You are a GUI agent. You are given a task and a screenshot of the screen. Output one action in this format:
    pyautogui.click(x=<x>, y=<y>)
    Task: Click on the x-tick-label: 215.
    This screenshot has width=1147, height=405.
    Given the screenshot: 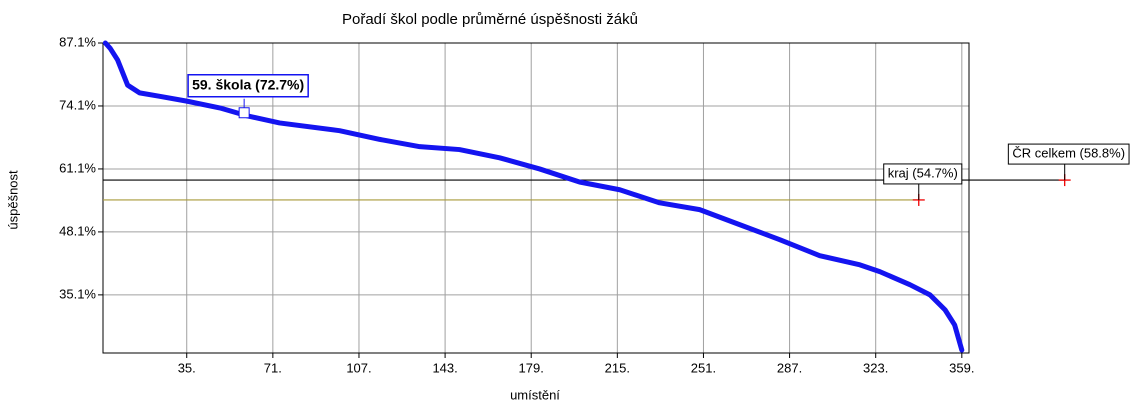 What is the action you would take?
    pyautogui.click(x=617, y=367)
    